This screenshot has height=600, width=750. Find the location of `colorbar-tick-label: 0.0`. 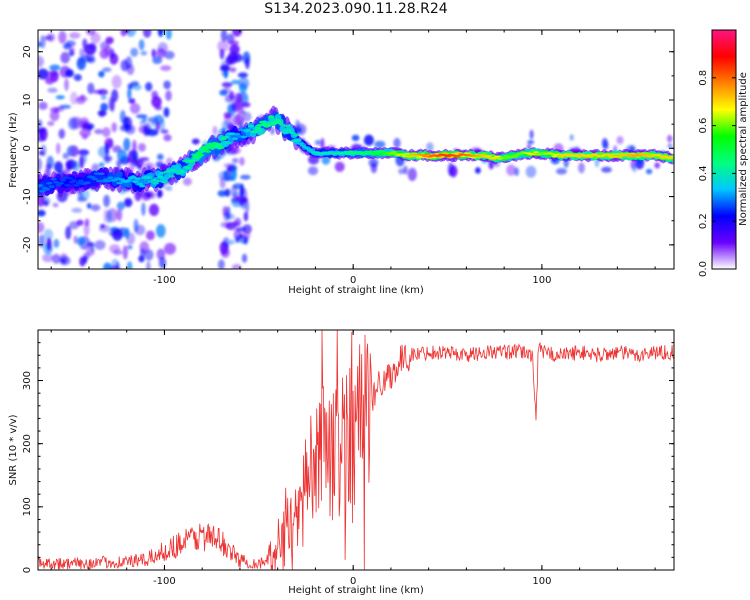

colorbar-tick-label: 0.0 is located at coordinates (703, 269).